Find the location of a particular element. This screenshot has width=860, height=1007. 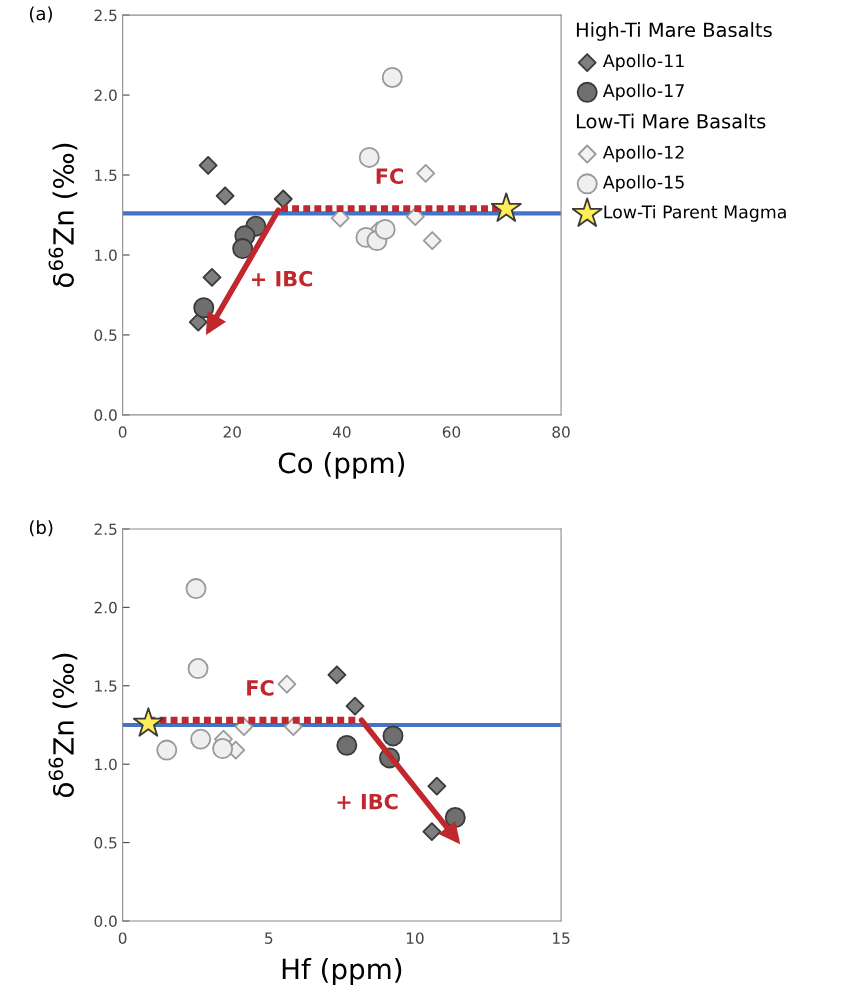

x-tick-label: 5 is located at coordinates (269, 938).